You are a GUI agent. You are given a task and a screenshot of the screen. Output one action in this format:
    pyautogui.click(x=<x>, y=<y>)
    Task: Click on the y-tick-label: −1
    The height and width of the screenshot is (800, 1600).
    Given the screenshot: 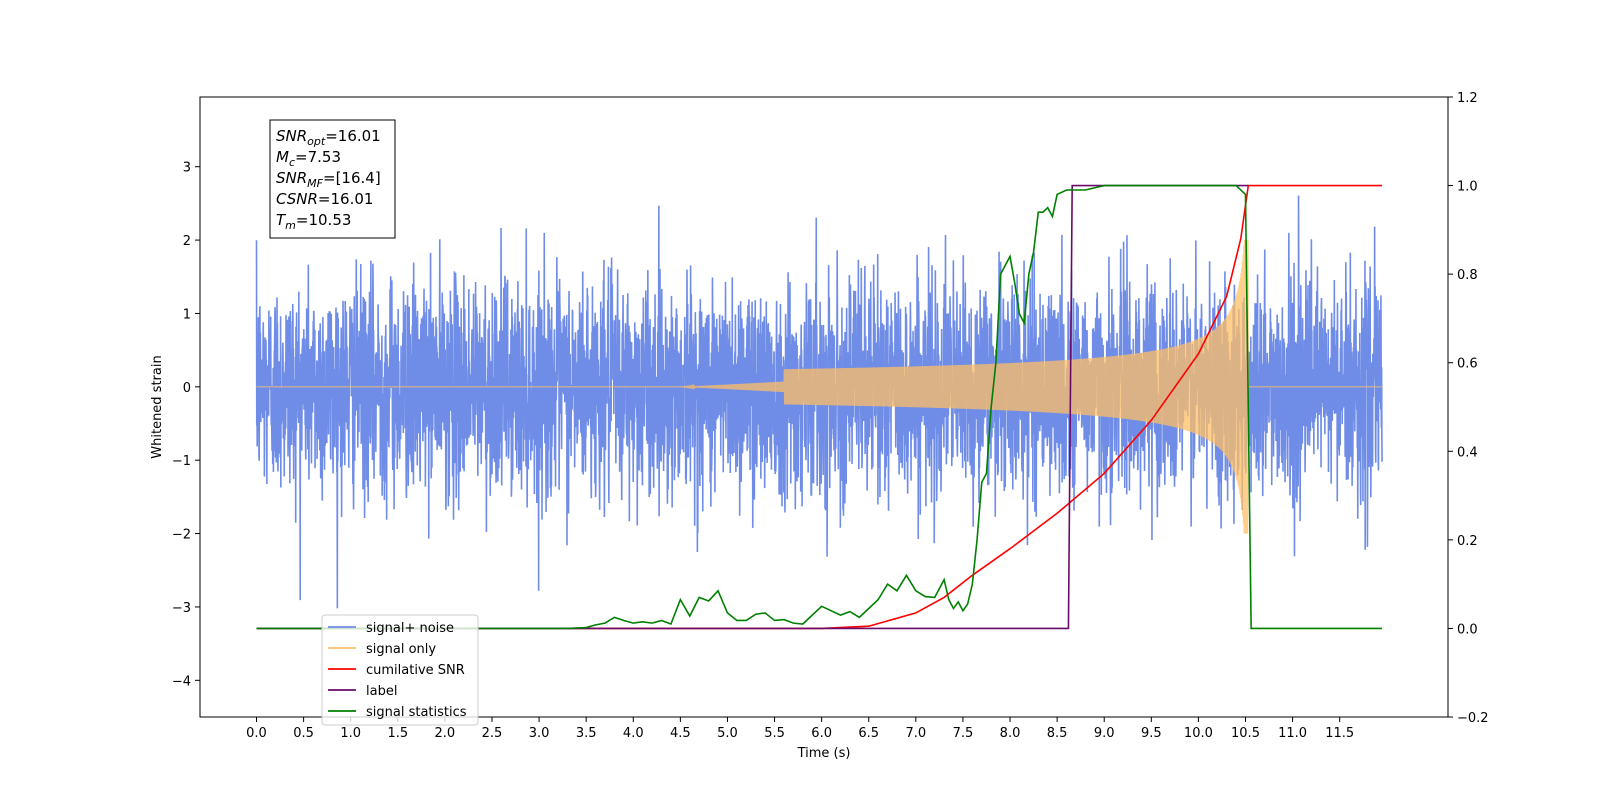 What is the action you would take?
    pyautogui.click(x=181, y=461)
    